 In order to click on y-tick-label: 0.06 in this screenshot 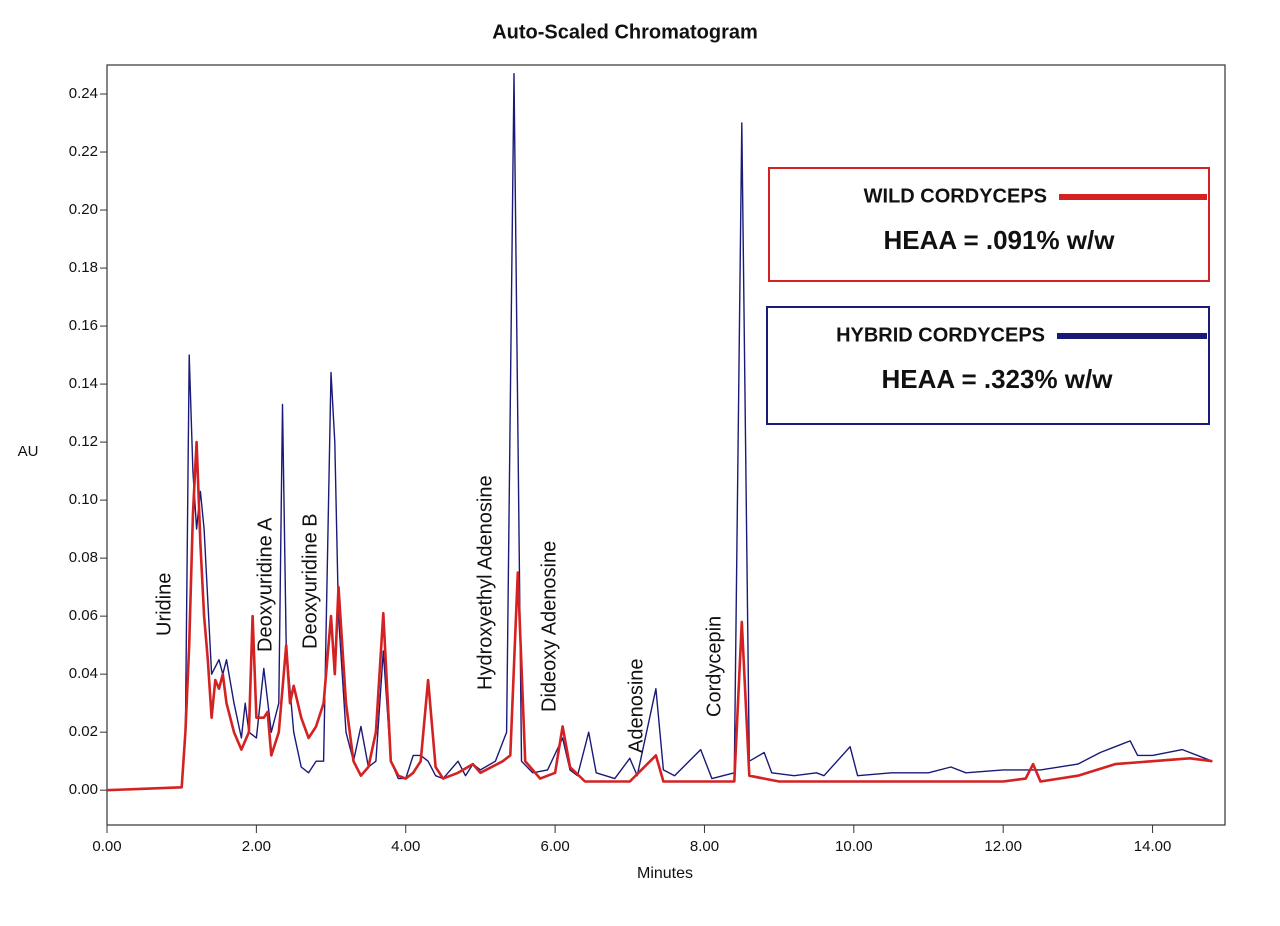, I will do `click(83, 615)`.